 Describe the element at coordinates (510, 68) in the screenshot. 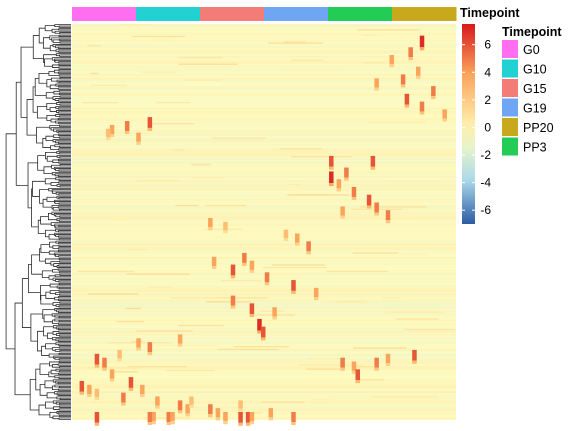

I see `timepoint-legend-swatch-g10` at that location.